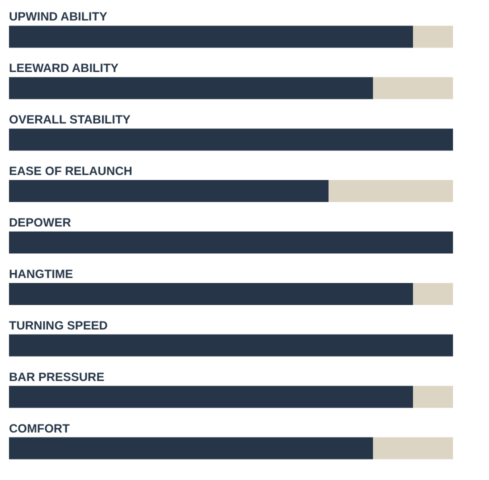 The image size is (489, 480). I want to click on y-tick-label: OVERALL STABILITY, so click(70, 119).